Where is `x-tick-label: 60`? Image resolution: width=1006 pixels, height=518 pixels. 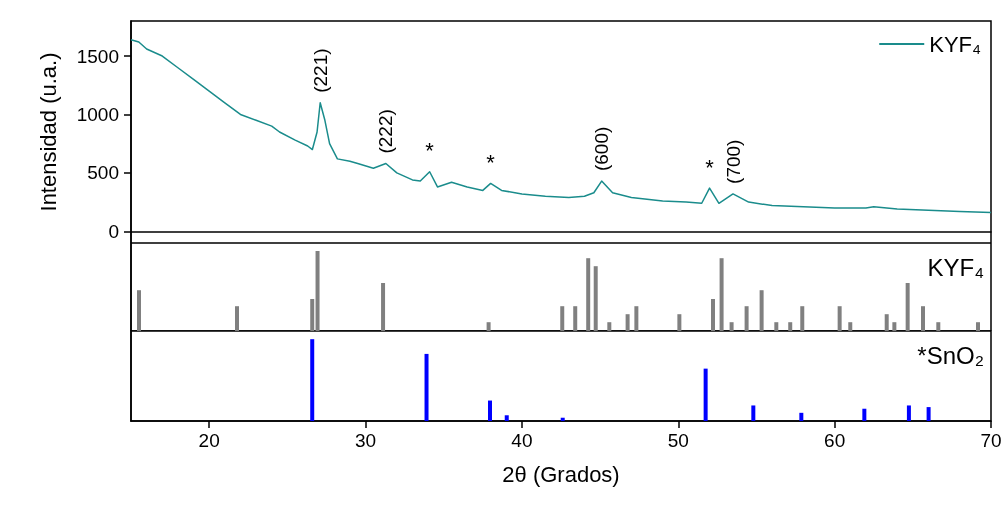
x-tick-label: 60 is located at coordinates (835, 440).